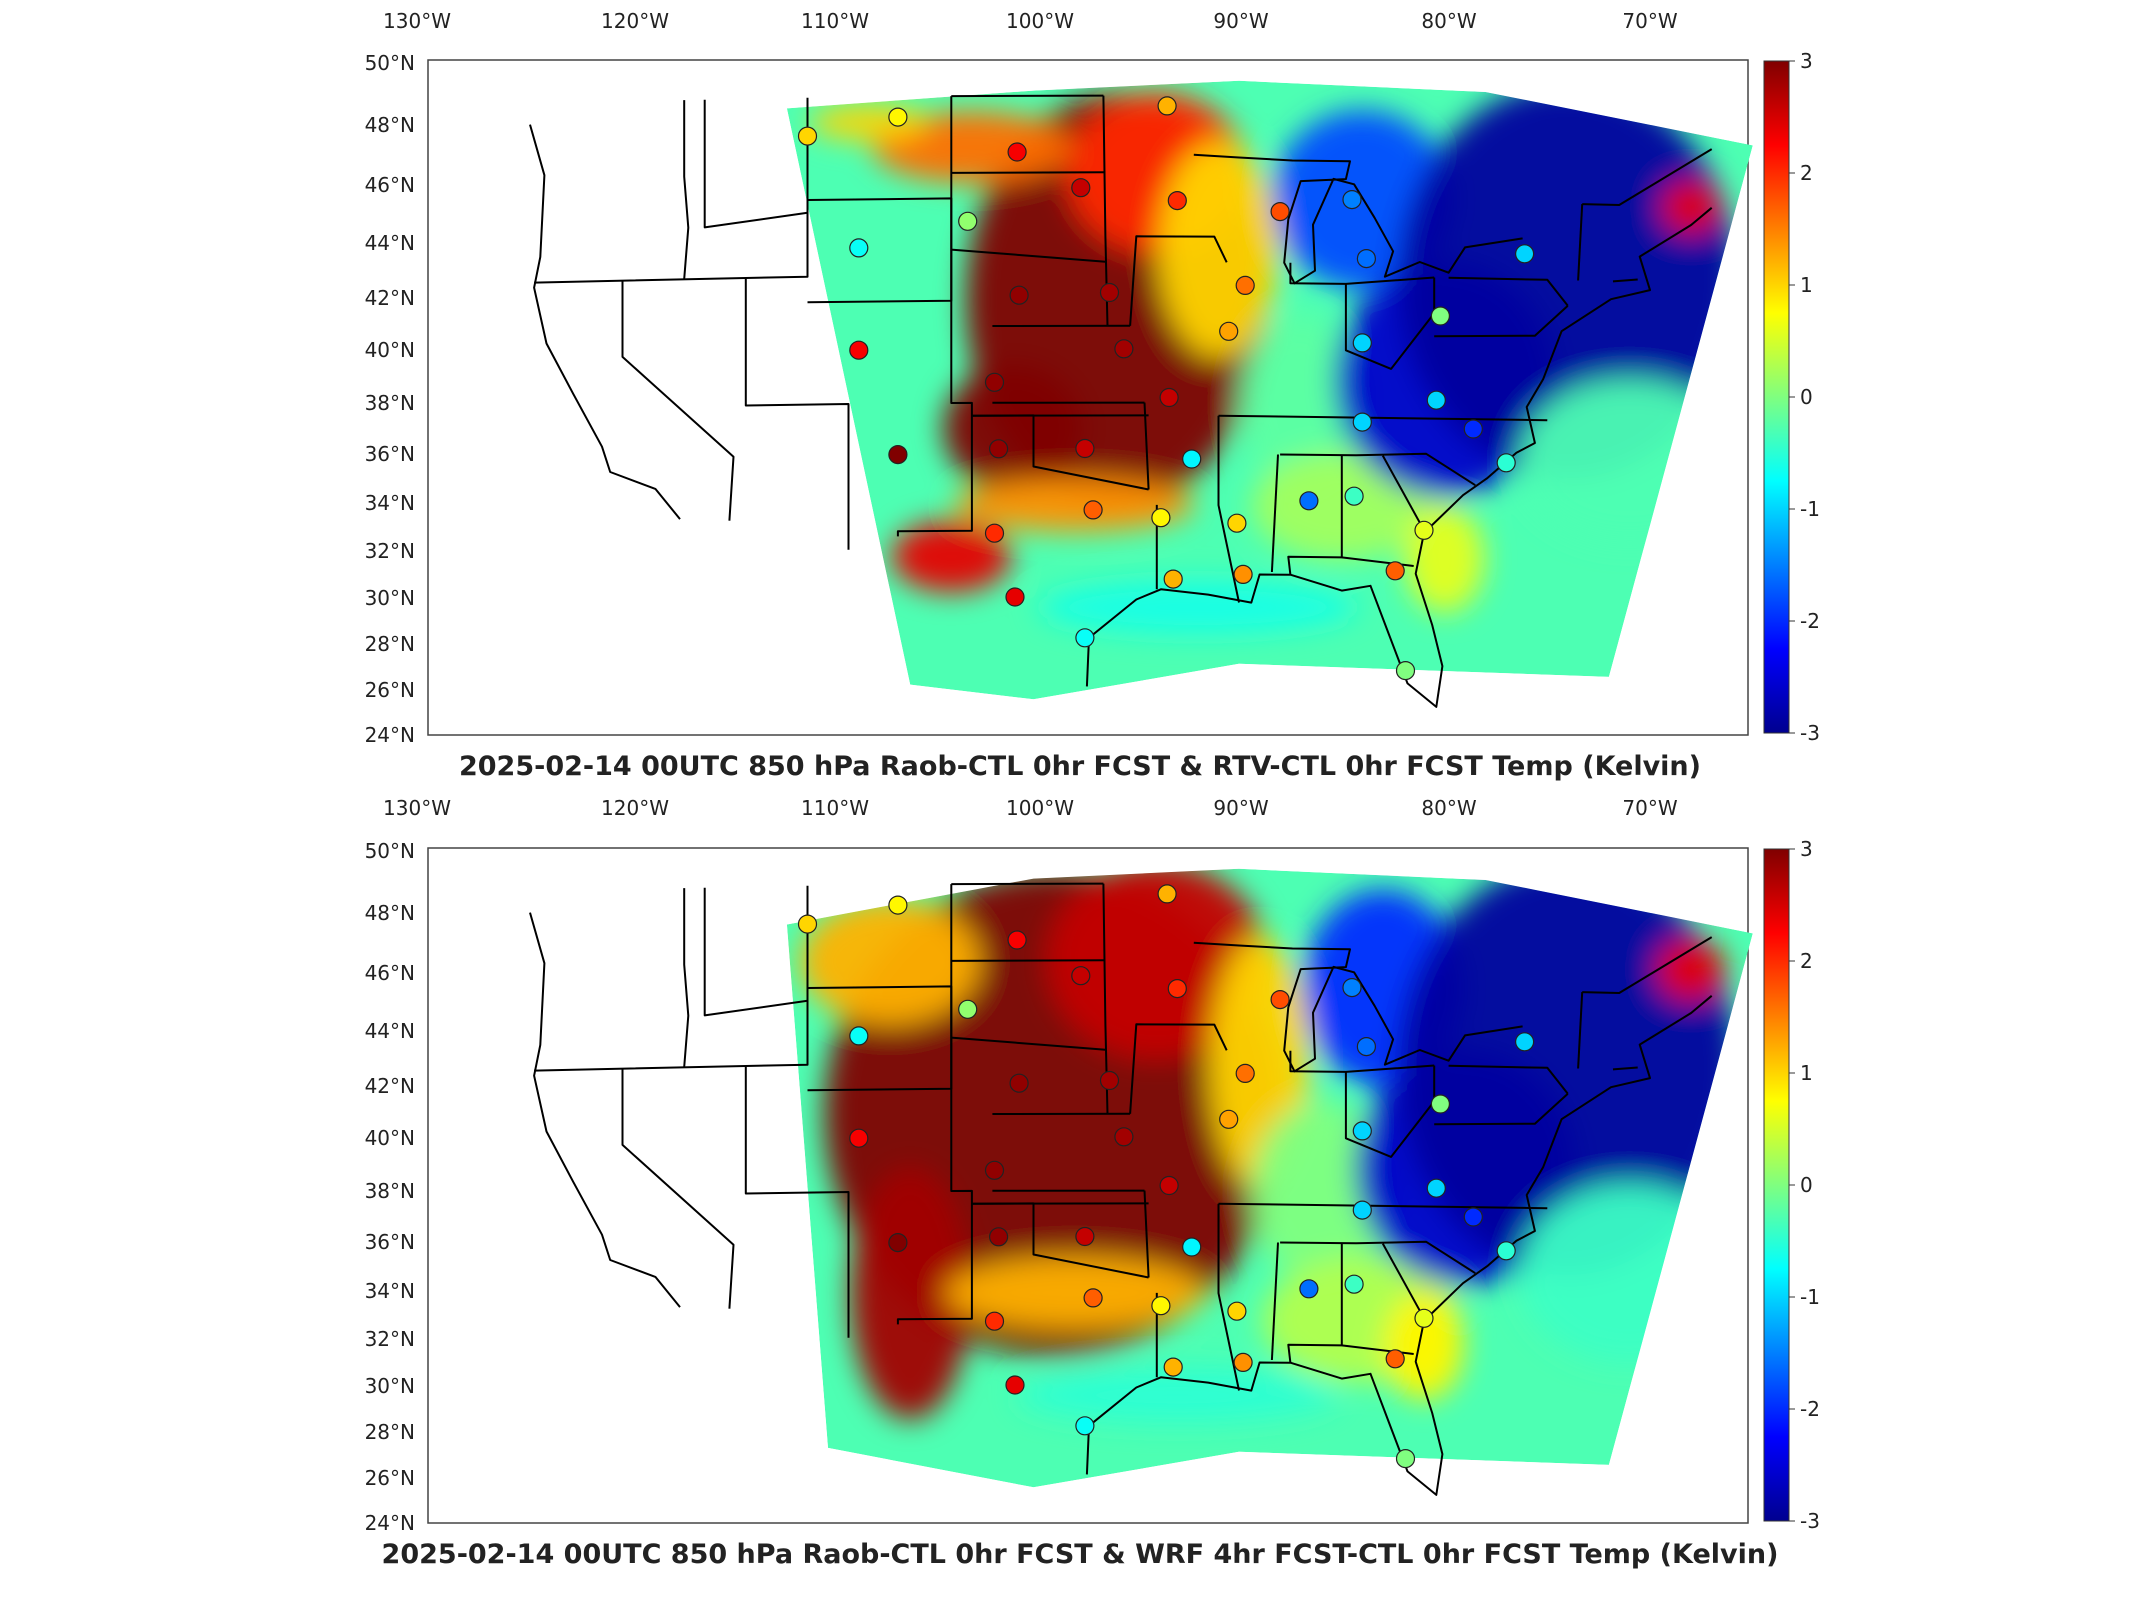 This screenshot has width=2133, height=1600. What do you see at coordinates (390, 1242) in the screenshot?
I see `lat-label: 36°N` at bounding box center [390, 1242].